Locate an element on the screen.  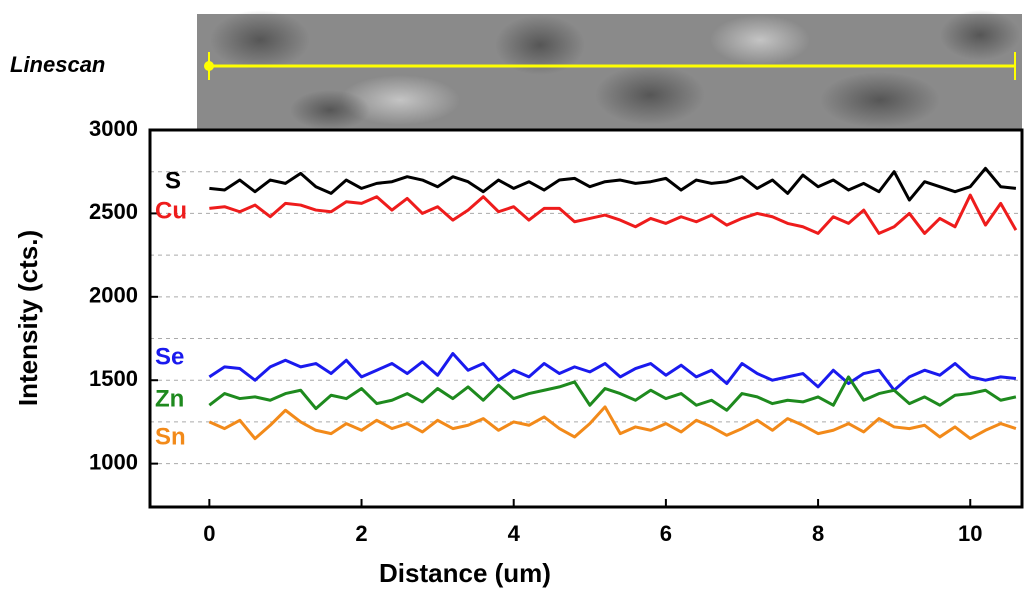
y-tick-label: 3000 is located at coordinates (113, 128).